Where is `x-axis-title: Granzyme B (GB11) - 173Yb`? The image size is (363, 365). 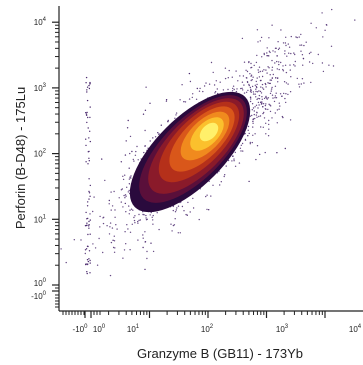 x-axis-title: Granzyme B (GB11) - 173Yb is located at coordinates (220, 353).